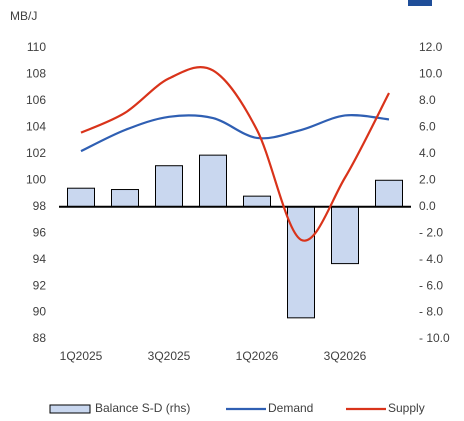  What do you see at coordinates (36, 74) in the screenshot?
I see `y-tick-label: 108` at bounding box center [36, 74].